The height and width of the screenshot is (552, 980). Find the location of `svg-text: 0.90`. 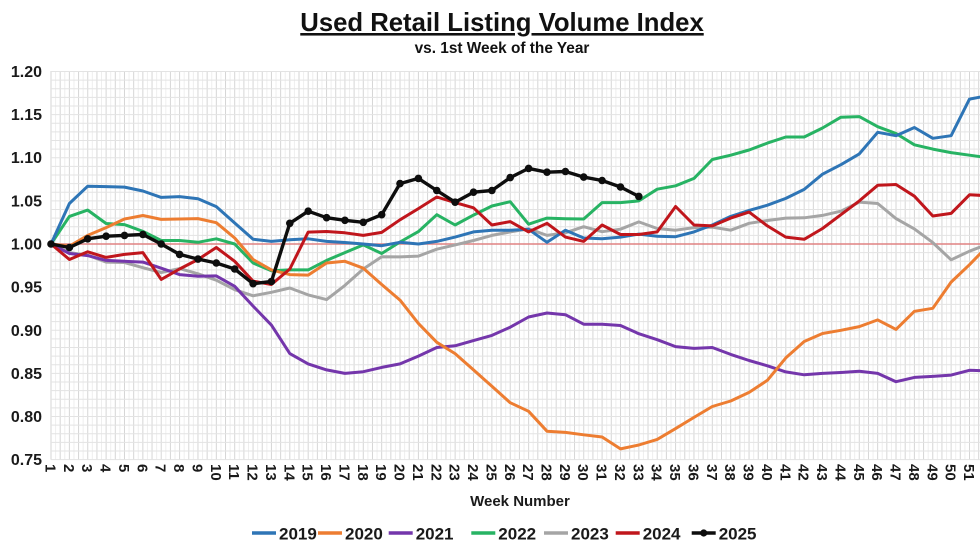

svg-text: 0.90 is located at coordinates (26, 331).